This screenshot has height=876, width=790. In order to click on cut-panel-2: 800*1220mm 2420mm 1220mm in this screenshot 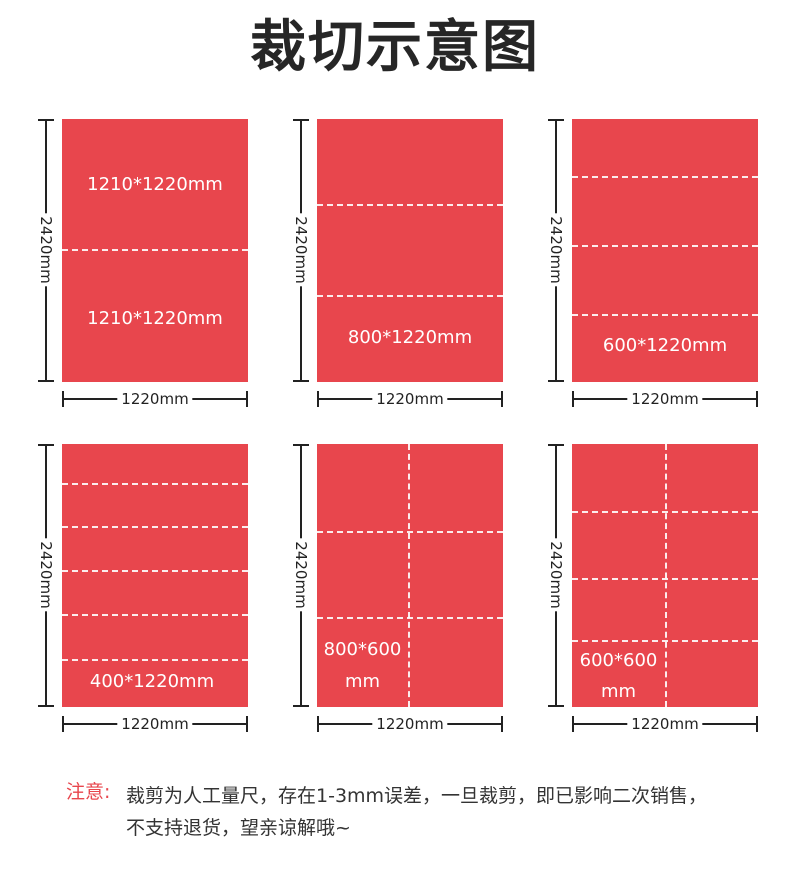, I will do `click(397, 269)`.